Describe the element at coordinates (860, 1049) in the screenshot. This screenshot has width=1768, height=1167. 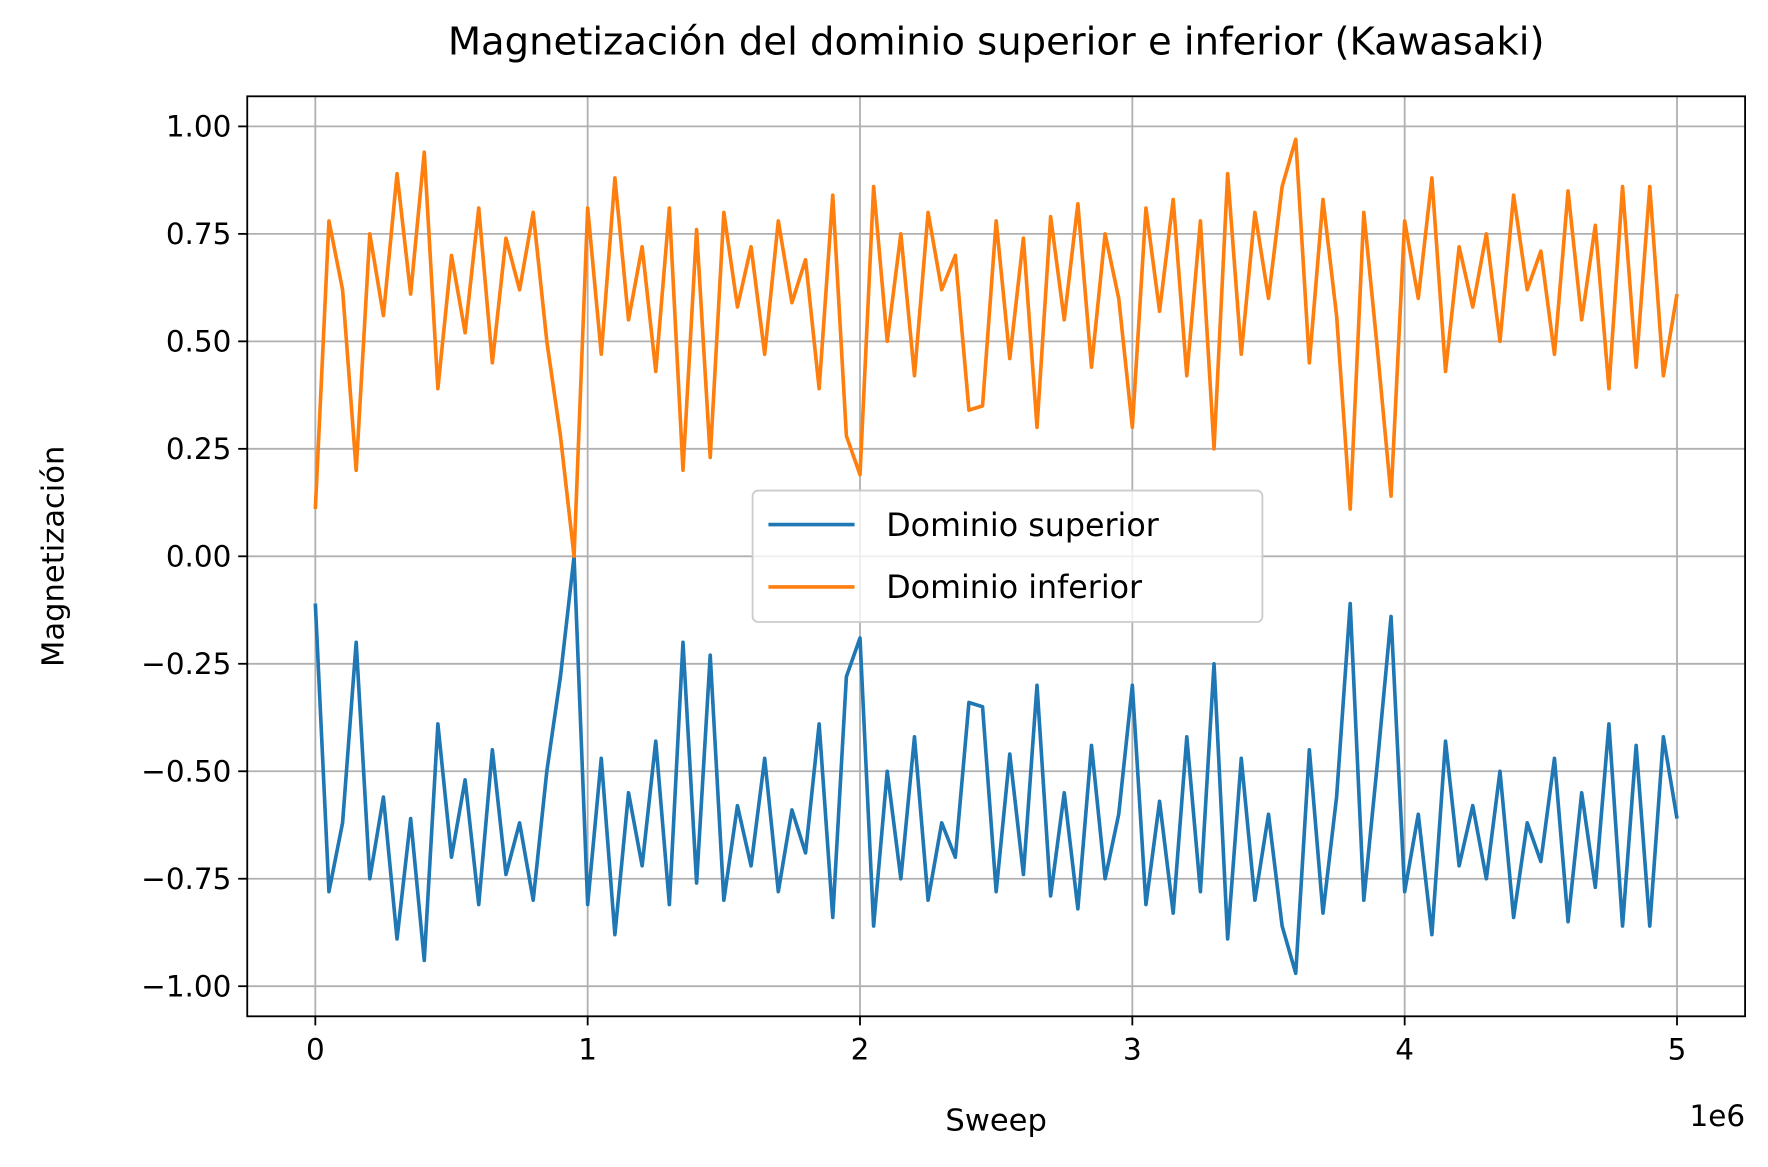
I see `x-tick-label: 2` at that location.